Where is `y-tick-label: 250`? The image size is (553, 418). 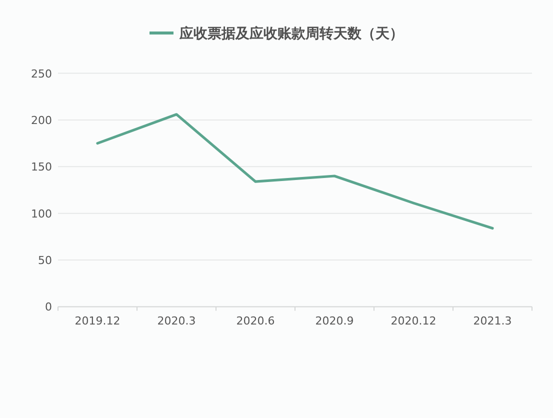 y-tick-label: 250 is located at coordinates (41, 73).